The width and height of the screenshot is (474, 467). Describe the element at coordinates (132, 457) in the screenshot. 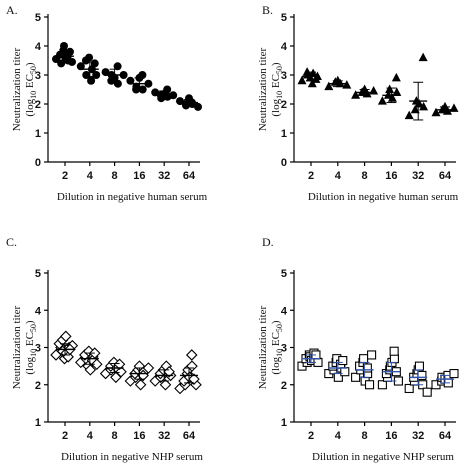

I see `x-axis-title: Dilution in negative NHP serum` at that location.